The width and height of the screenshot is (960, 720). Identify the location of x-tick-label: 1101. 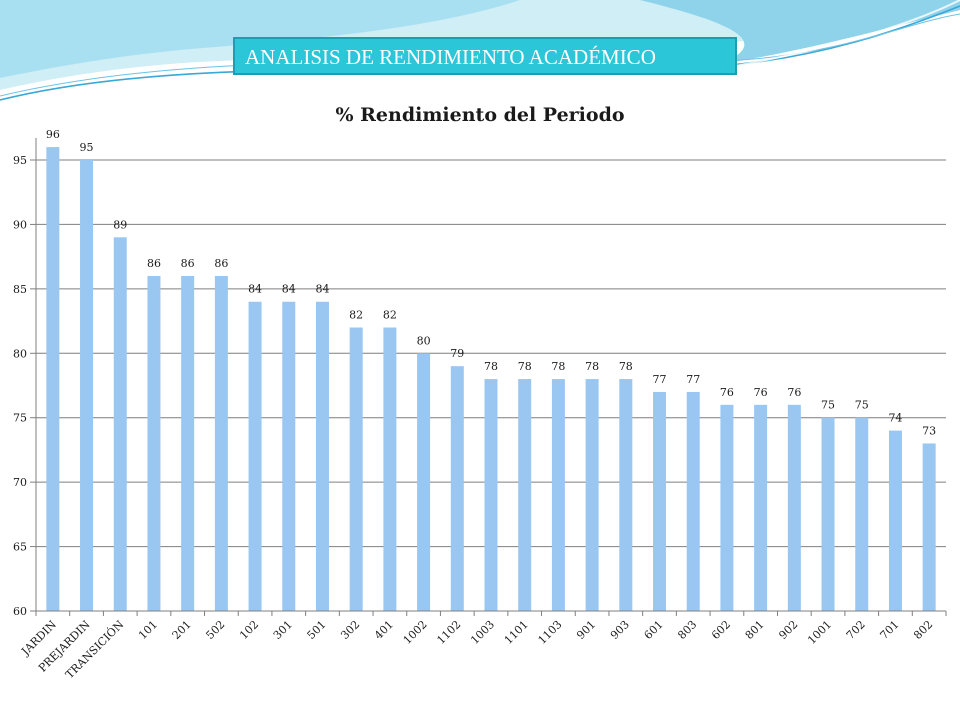
(516, 632).